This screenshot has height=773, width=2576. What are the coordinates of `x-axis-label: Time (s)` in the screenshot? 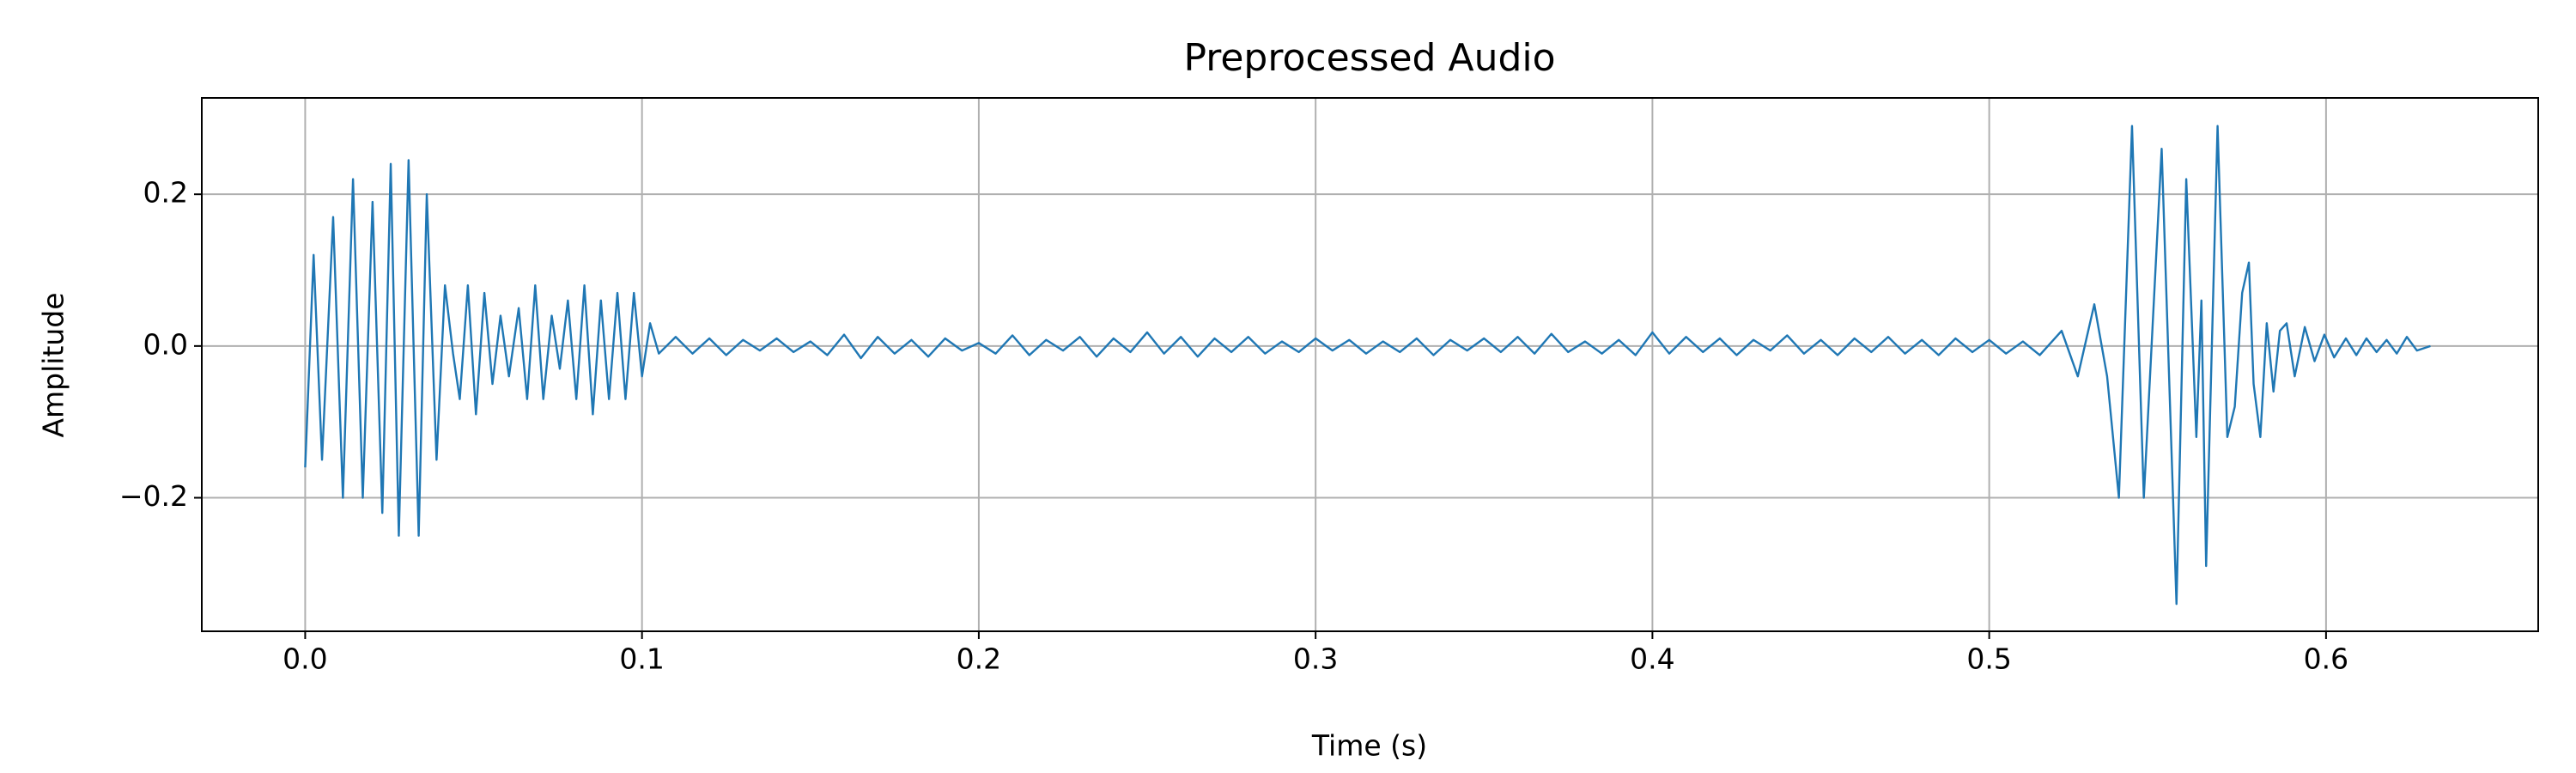 It's located at (1369, 746).